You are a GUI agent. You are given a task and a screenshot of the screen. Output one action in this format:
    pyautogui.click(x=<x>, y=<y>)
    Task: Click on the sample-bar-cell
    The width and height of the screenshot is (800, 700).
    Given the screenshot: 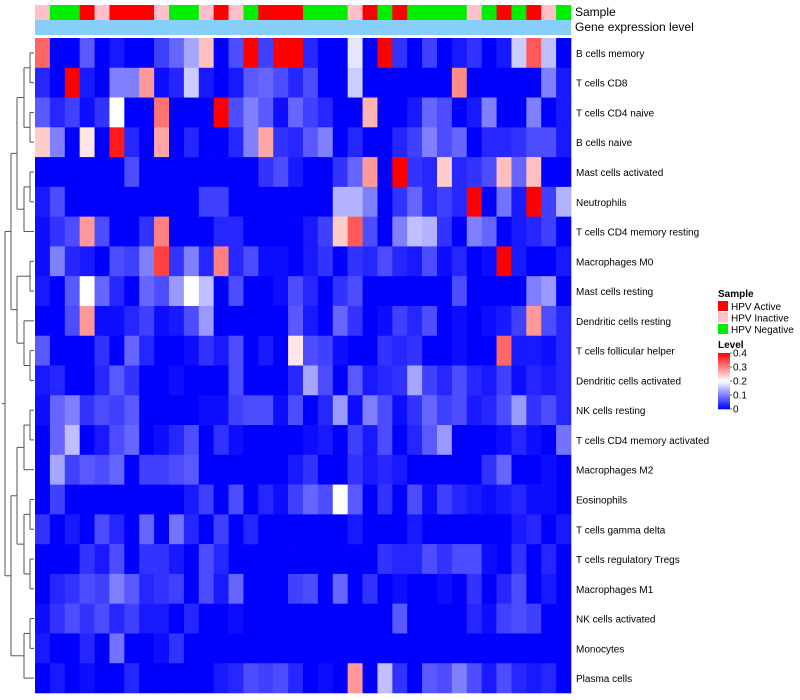 What is the action you would take?
    pyautogui.click(x=459, y=12)
    